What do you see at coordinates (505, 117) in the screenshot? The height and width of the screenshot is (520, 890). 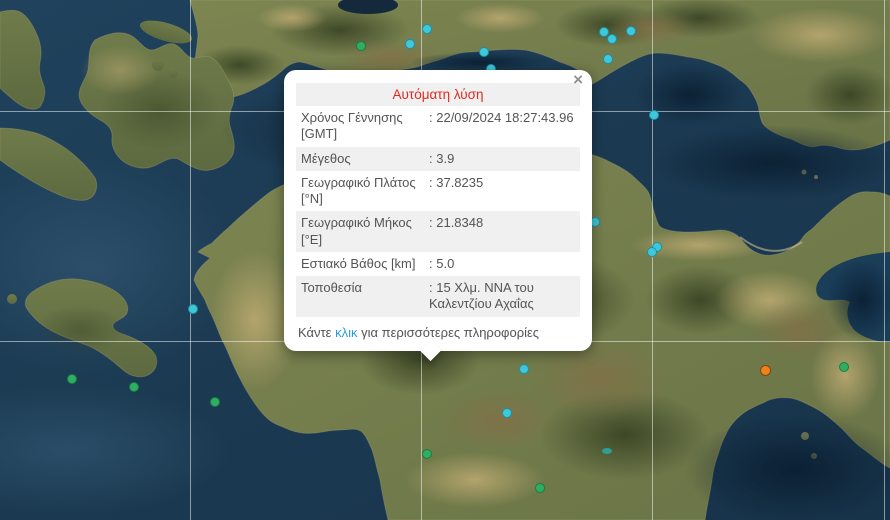 I see `origin-time-value: 22/09/2024 18:27:43.96` at bounding box center [505, 117].